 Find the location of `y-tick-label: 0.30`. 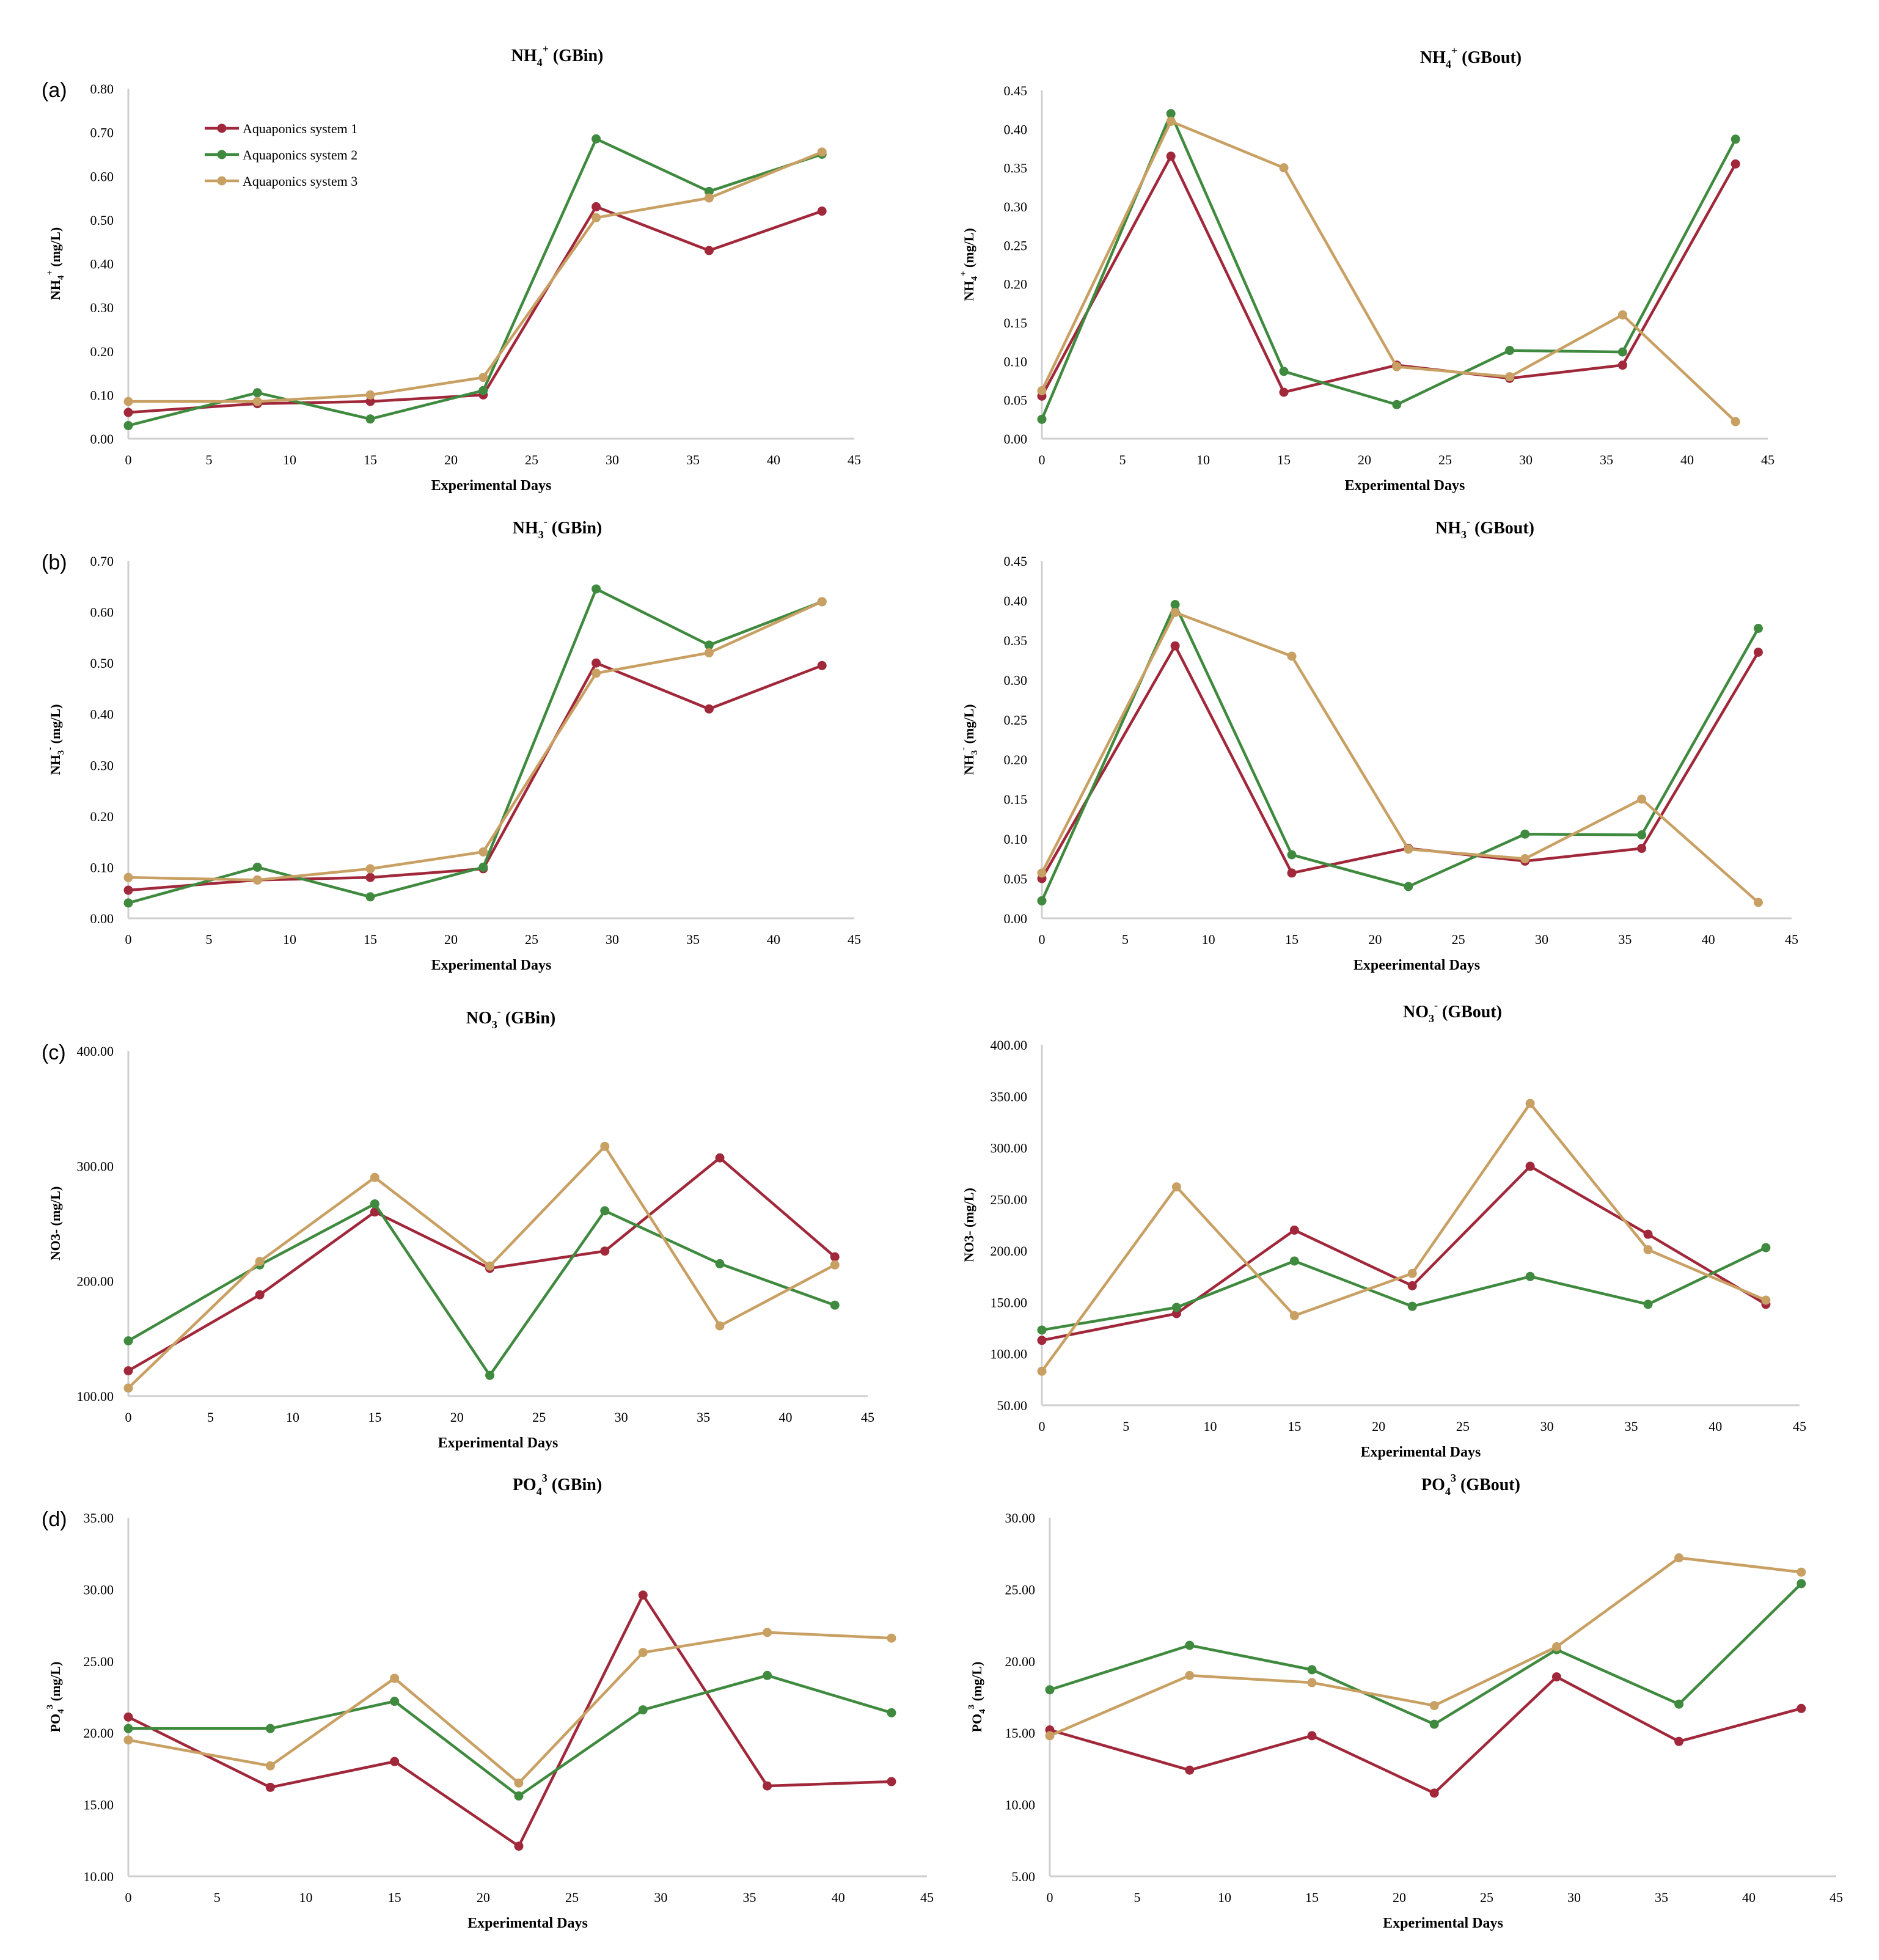

y-tick-label: 0.30 is located at coordinates (1016, 681).